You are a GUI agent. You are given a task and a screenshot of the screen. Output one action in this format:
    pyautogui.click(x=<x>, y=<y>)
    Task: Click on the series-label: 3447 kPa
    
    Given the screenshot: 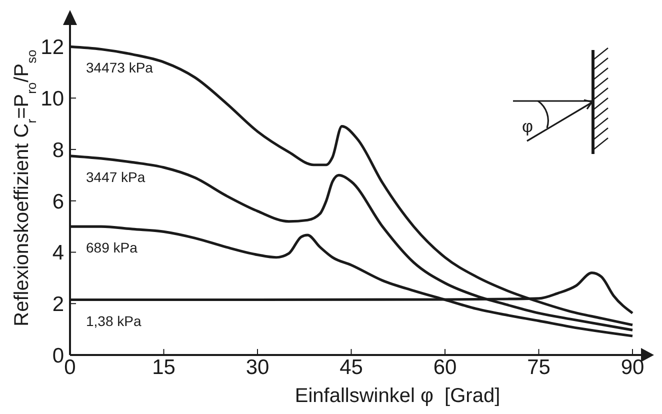 What is the action you would take?
    pyautogui.click(x=116, y=176)
    